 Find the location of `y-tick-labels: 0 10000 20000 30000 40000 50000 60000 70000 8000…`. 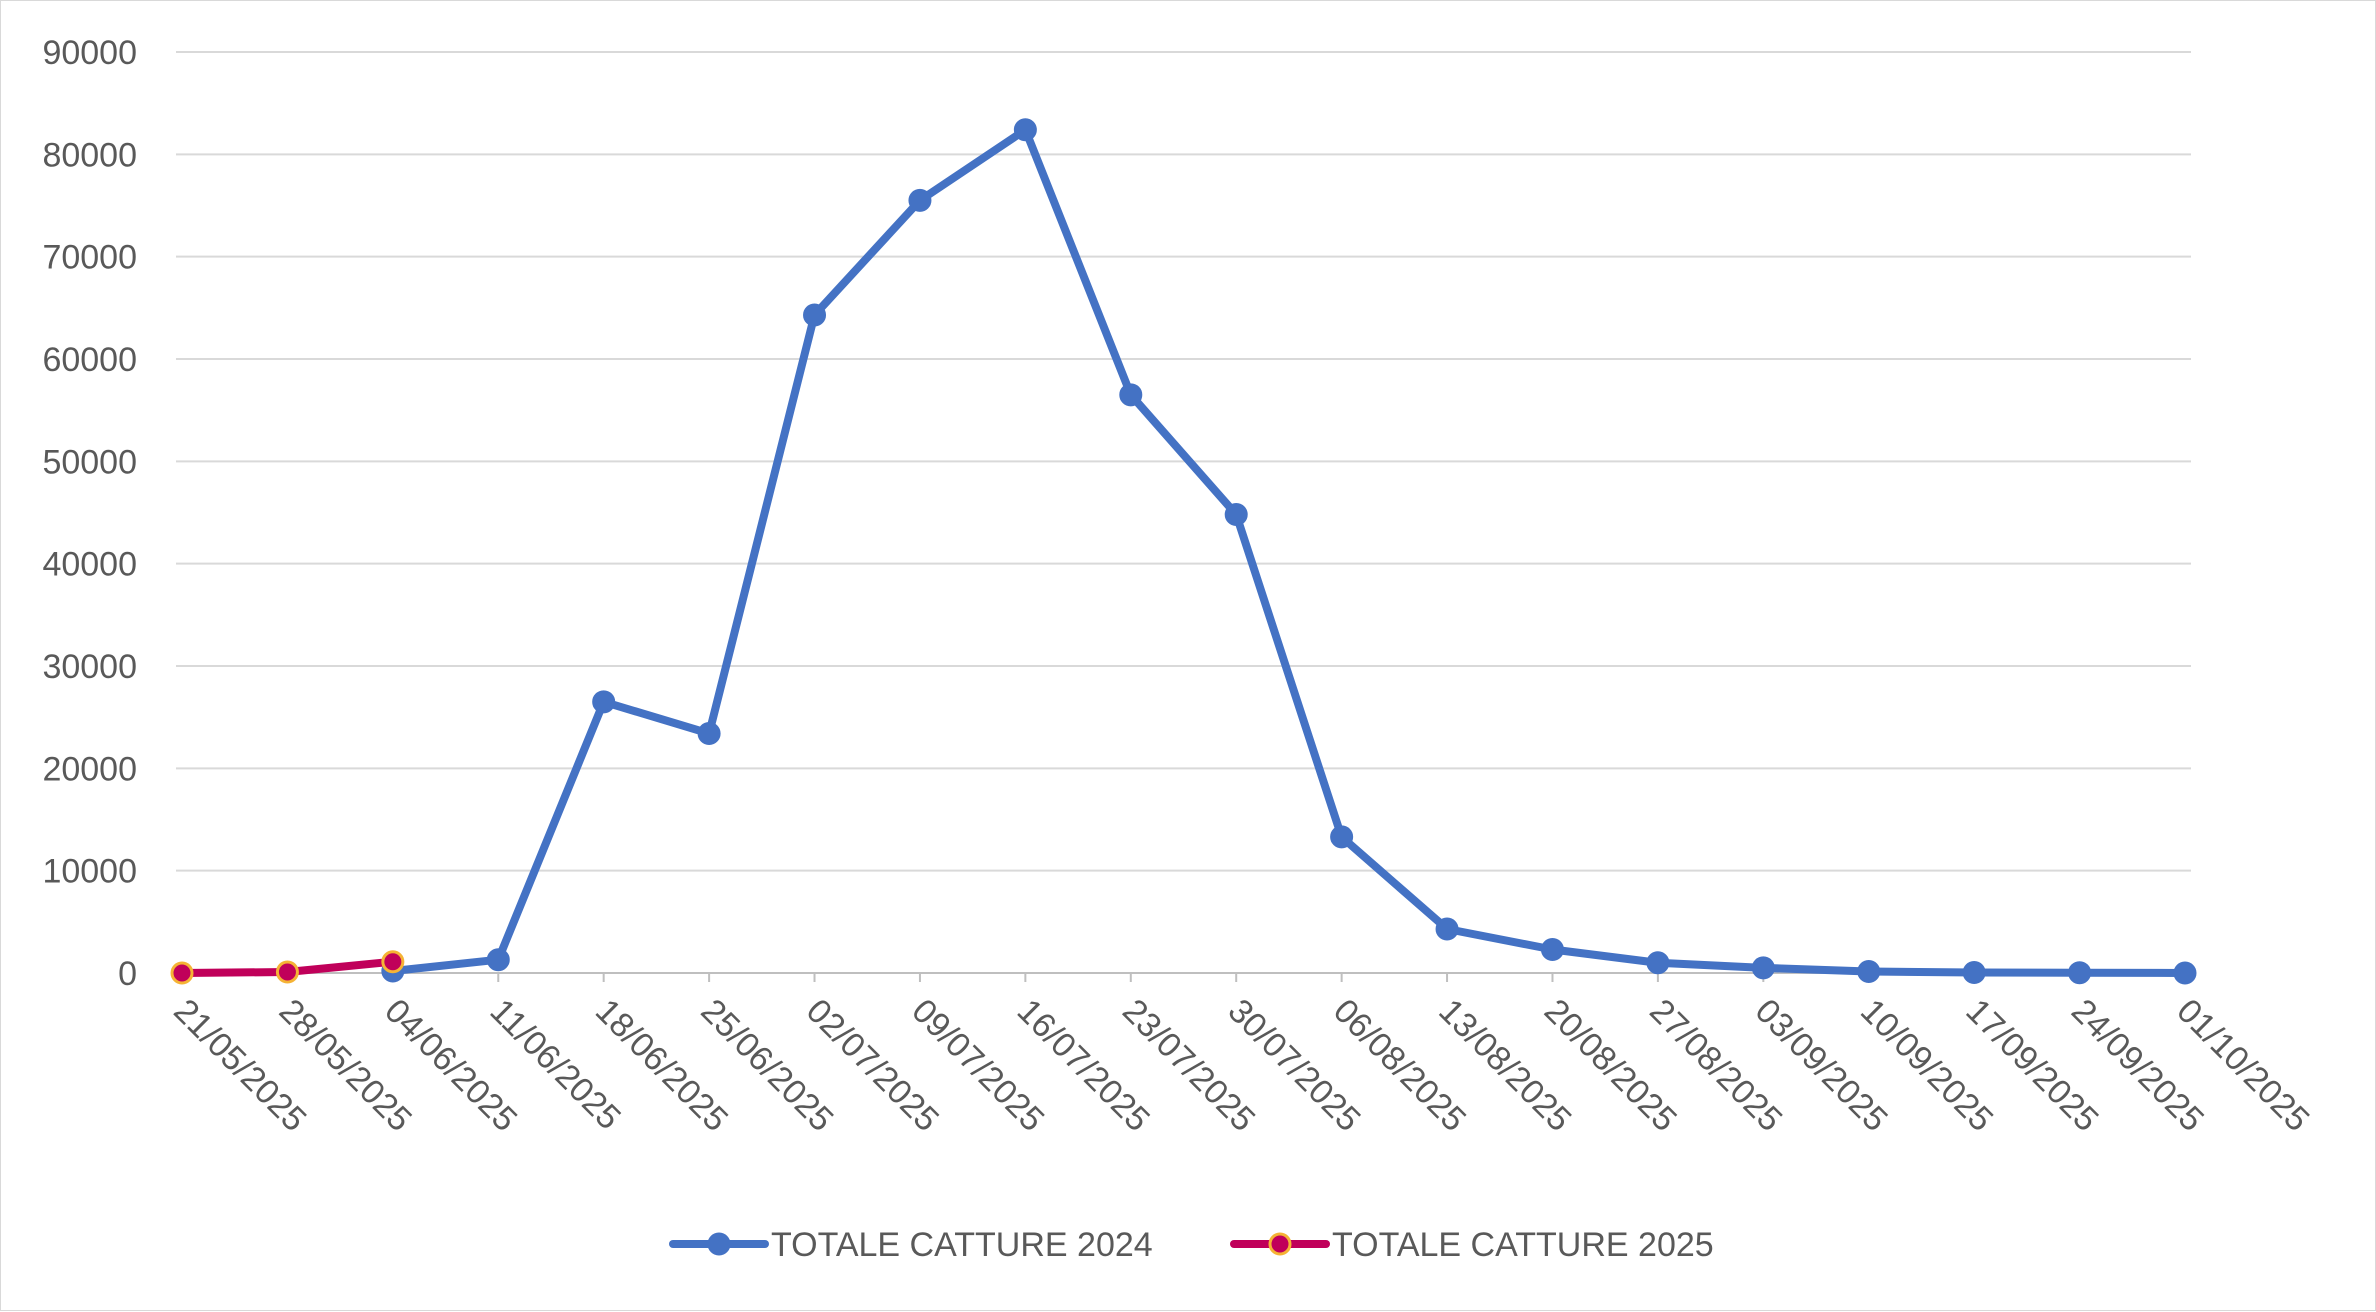

y-tick-labels: 0 10000 20000 30000 40000 50000 60000 70000 8000… is located at coordinates (89, 513).